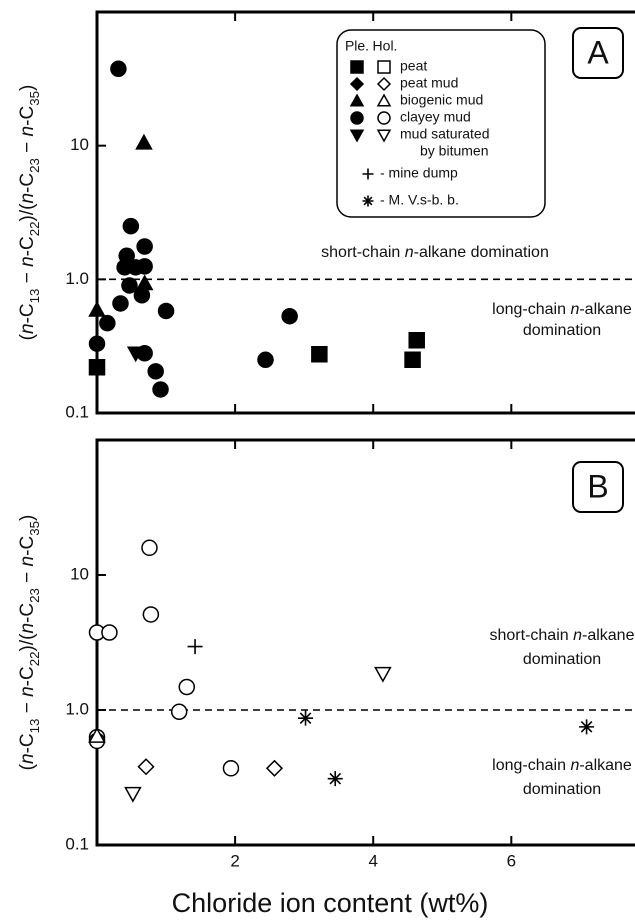 The width and height of the screenshot is (635, 924). I want to click on panel-label: A, so click(598, 52).